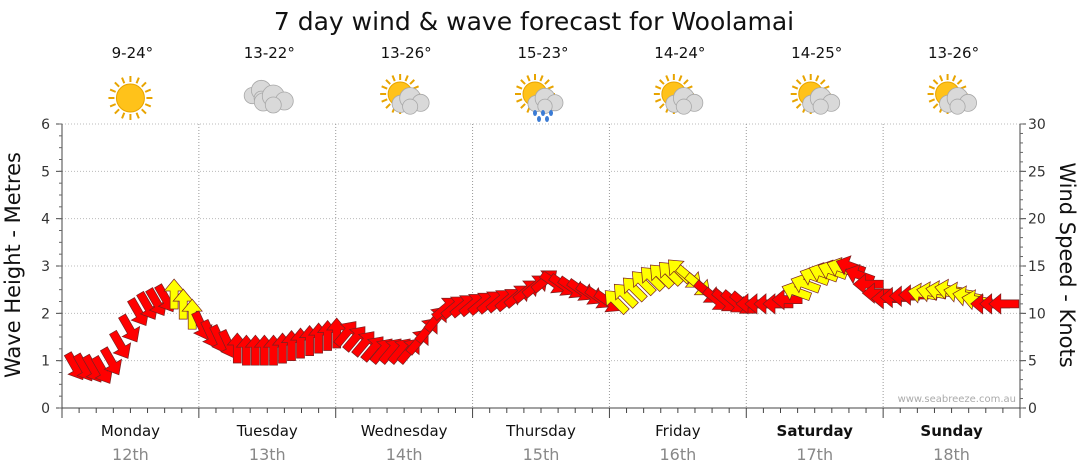 The image size is (1080, 475). I want to click on day-date-label: 18th, so click(951, 454).